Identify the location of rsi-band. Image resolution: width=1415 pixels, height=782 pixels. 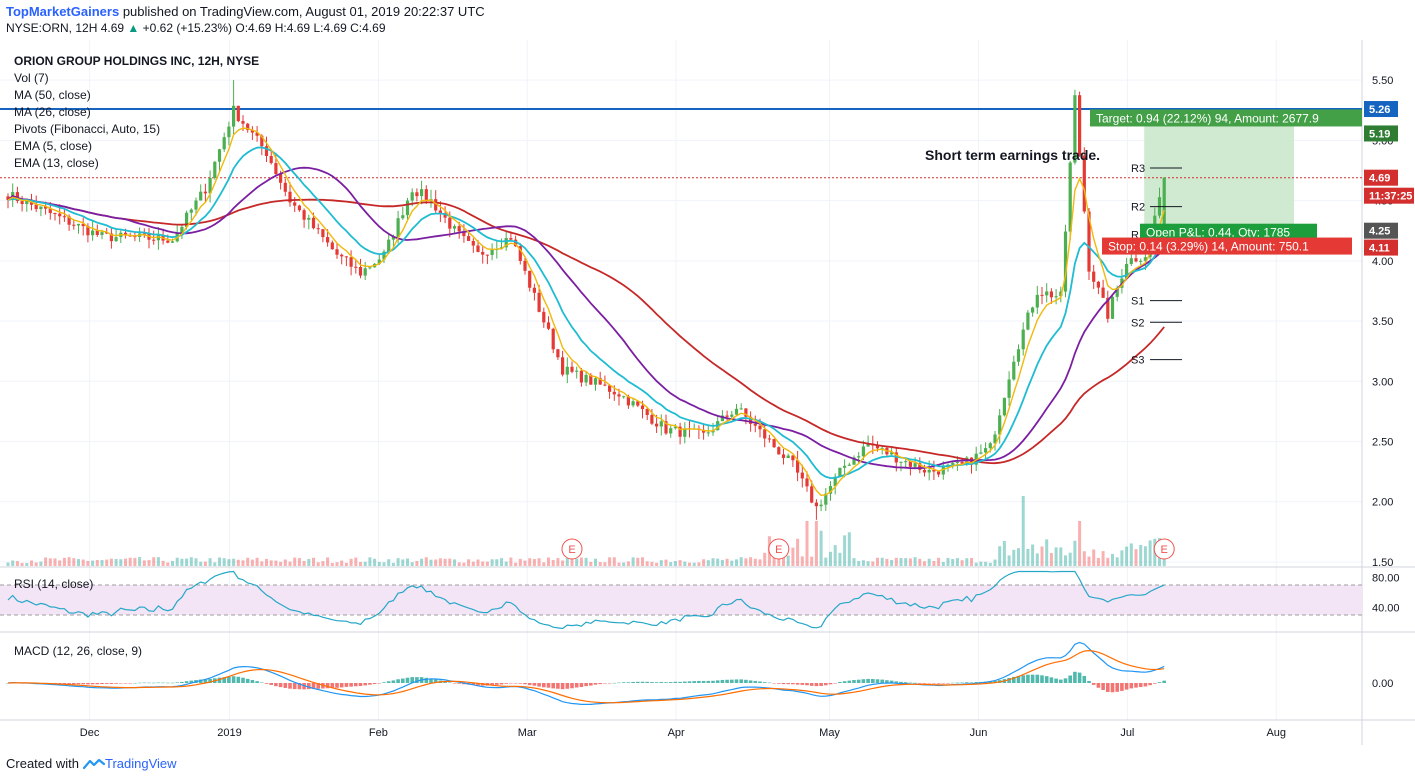
(681, 600).